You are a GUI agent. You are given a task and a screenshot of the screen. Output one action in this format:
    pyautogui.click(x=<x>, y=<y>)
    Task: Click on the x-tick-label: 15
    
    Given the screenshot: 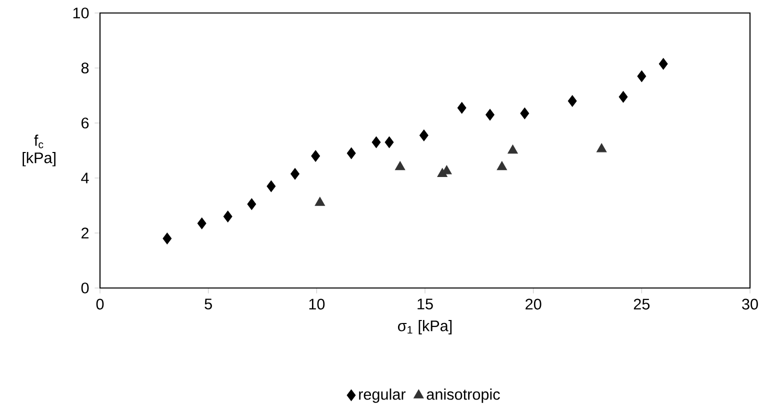 What is the action you would take?
    pyautogui.click(x=425, y=304)
    